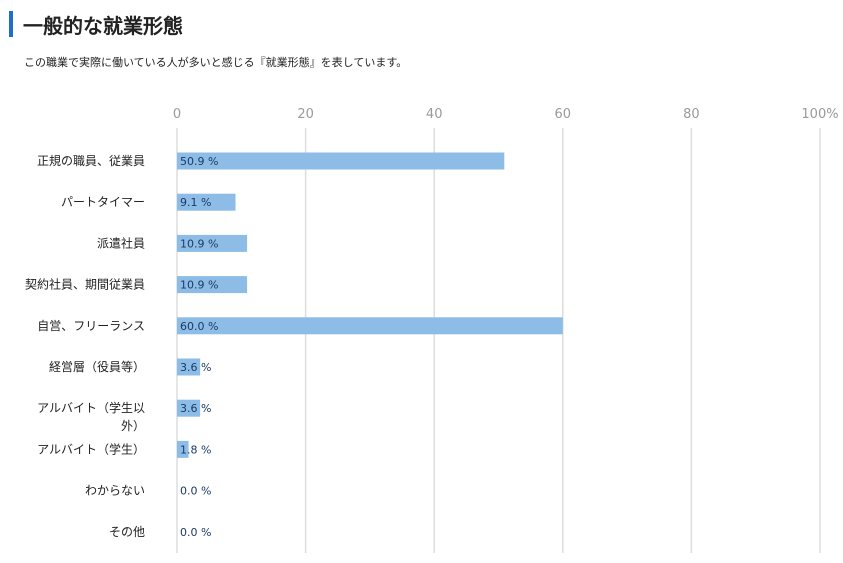 The width and height of the screenshot is (843, 563). Describe the element at coordinates (121, 242) in the screenshot. I see `category-label: 派遣社員` at that location.